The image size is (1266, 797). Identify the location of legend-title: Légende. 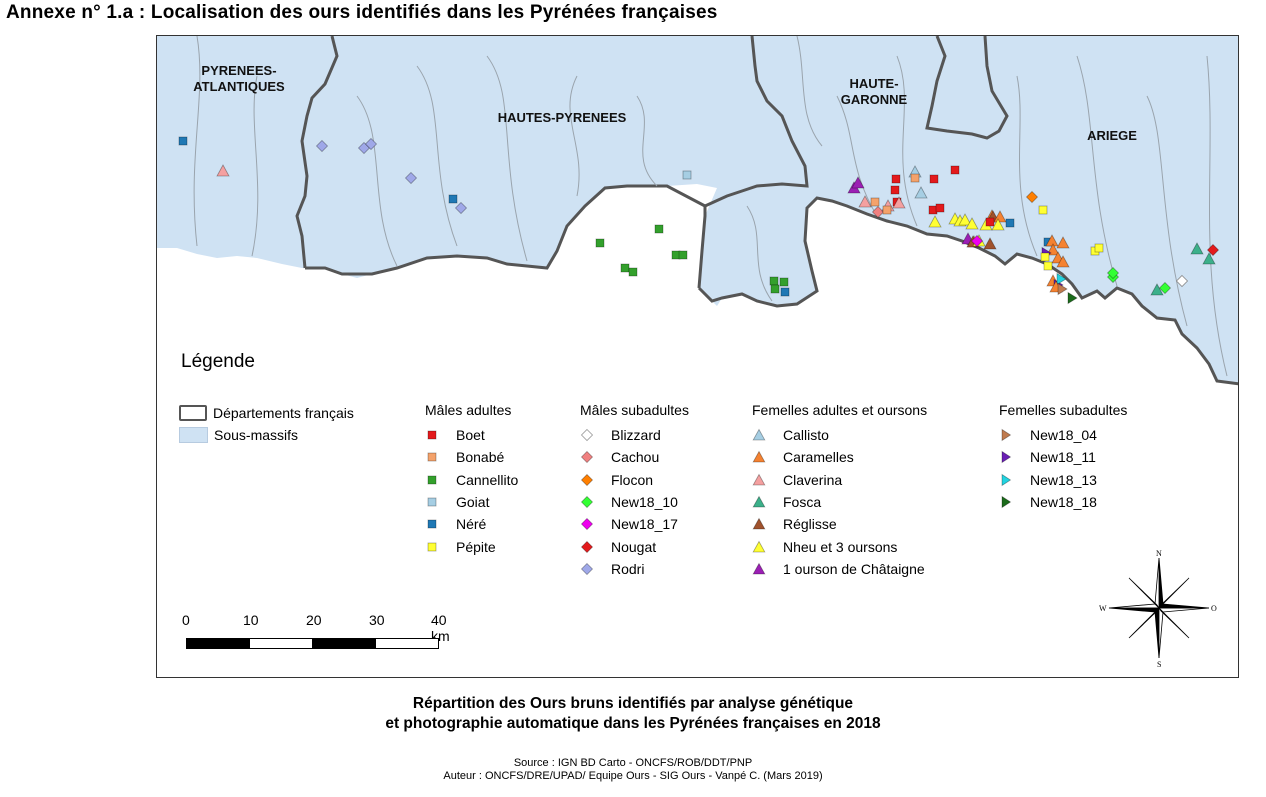
(218, 361).